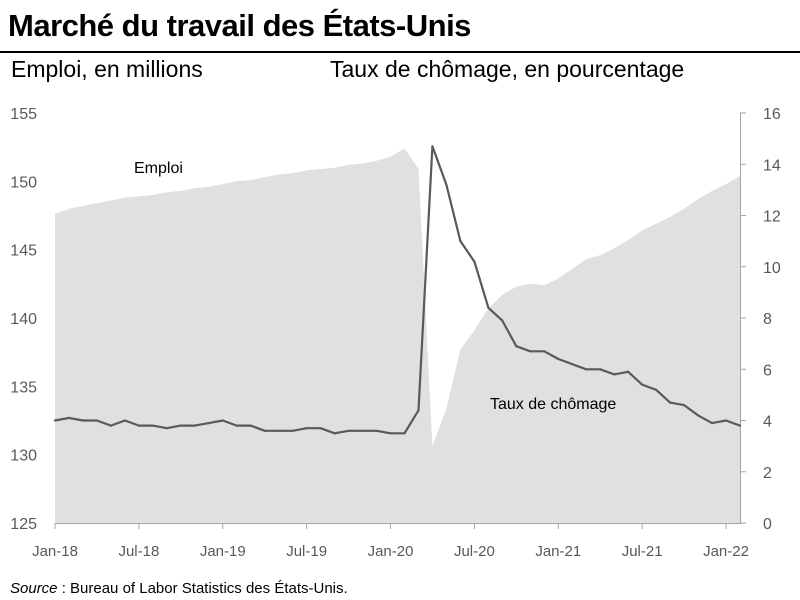 The image size is (800, 600). I want to click on left-tick-label: 135, so click(23, 387).